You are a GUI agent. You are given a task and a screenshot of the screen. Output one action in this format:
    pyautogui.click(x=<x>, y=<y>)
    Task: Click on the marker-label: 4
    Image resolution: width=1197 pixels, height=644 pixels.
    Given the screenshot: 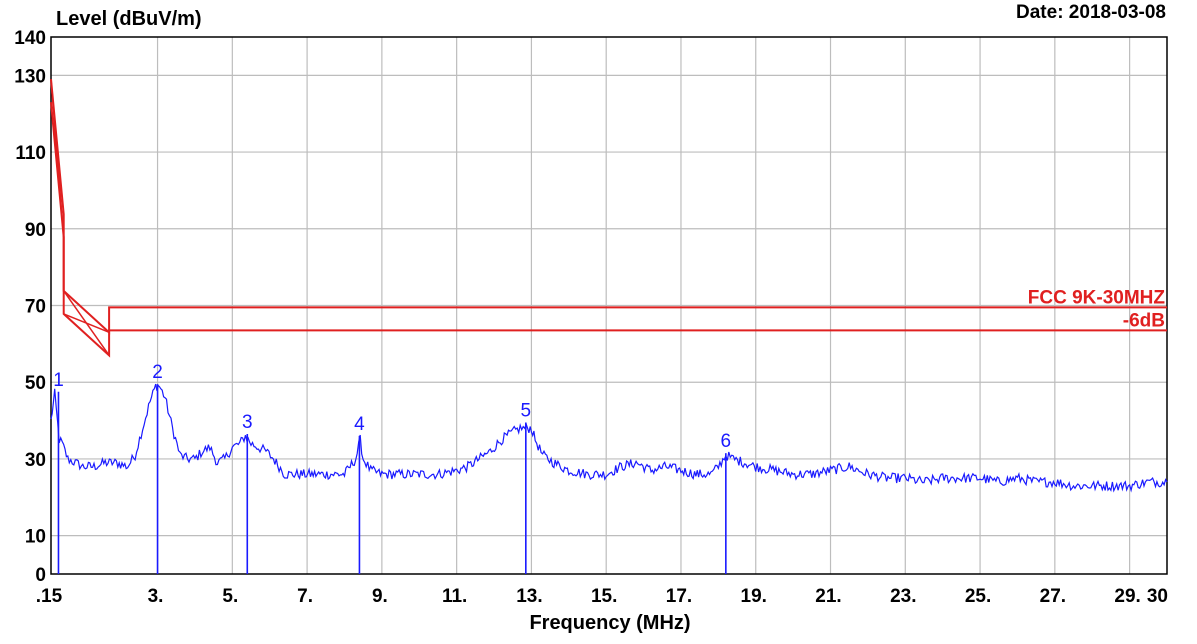 What is the action you would take?
    pyautogui.click(x=359, y=424)
    